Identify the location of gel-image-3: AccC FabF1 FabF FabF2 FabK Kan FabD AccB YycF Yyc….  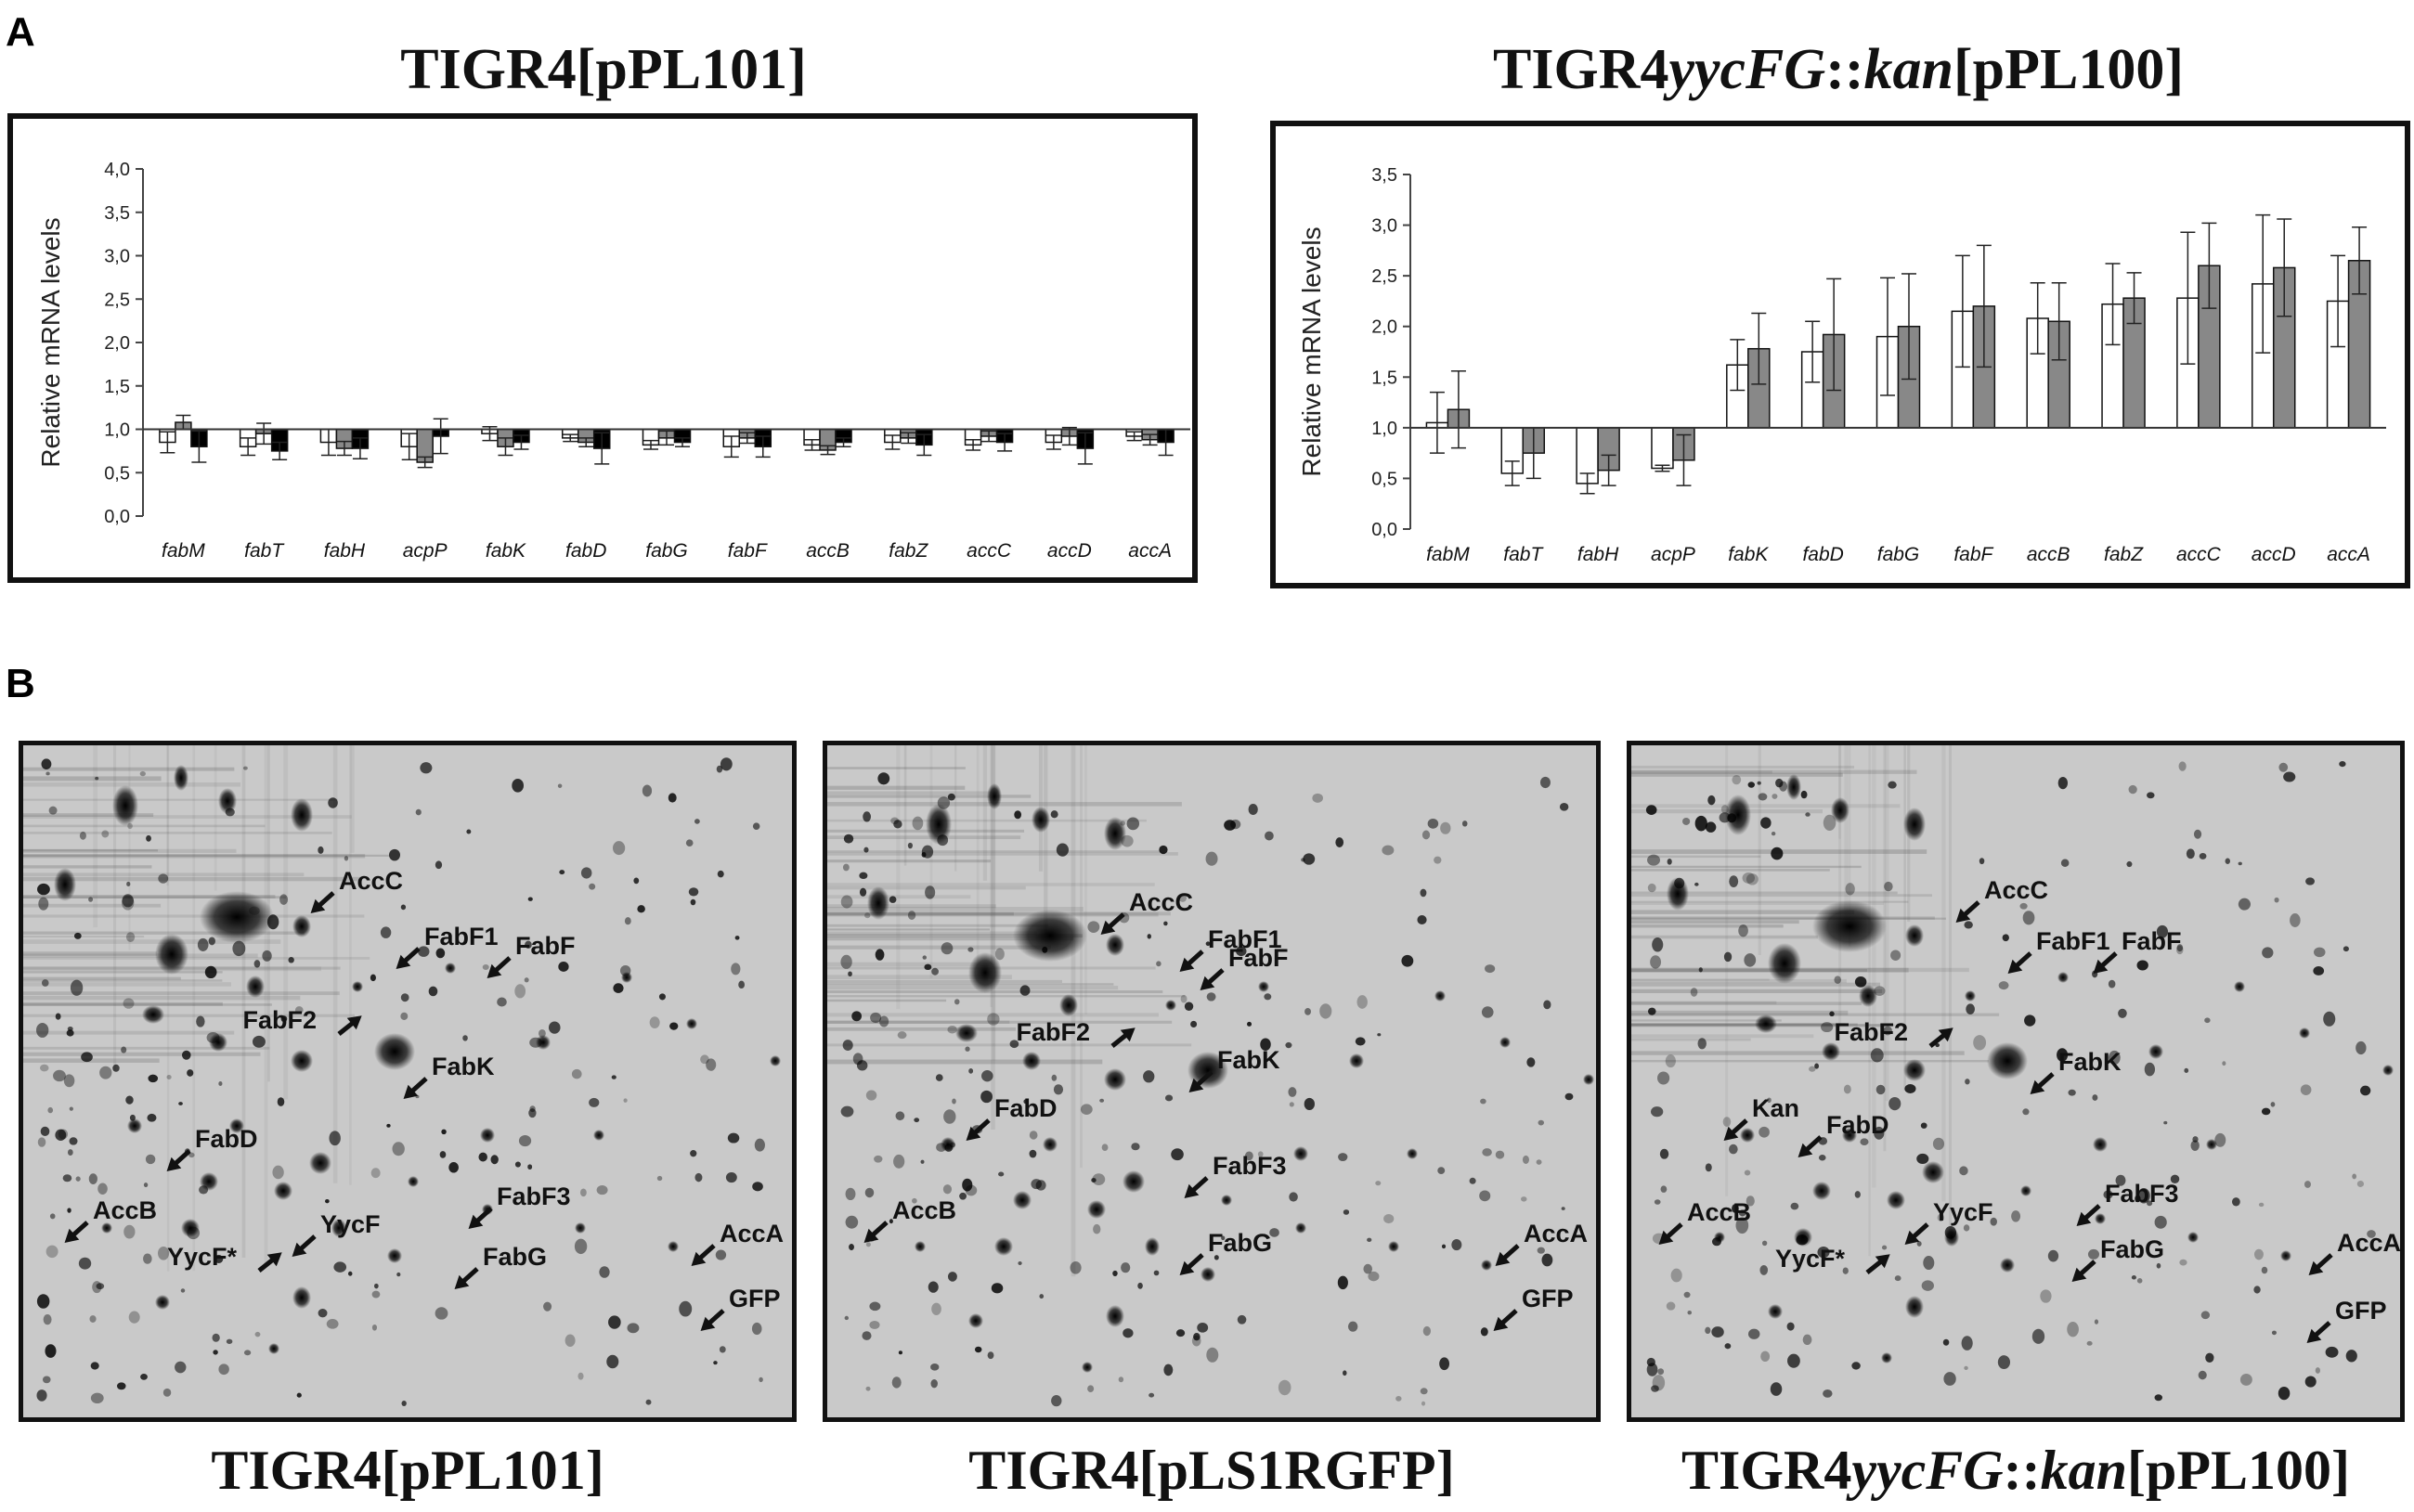
(2016, 1081).